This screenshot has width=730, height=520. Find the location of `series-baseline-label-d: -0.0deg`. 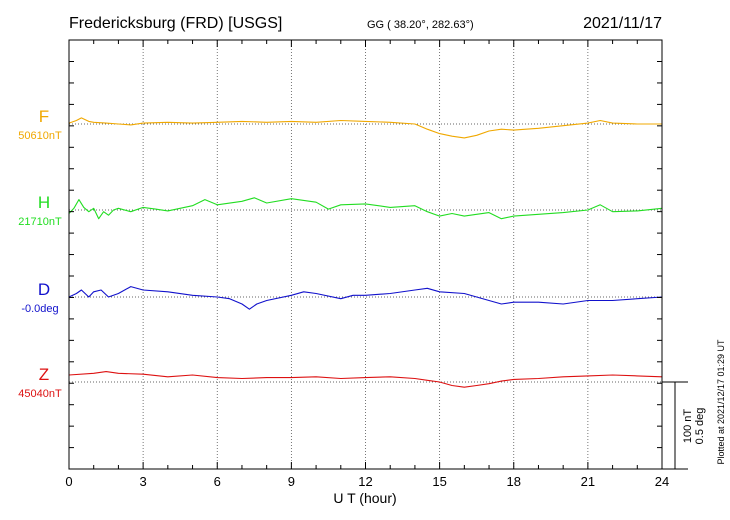

series-baseline-label-d: -0.0deg is located at coordinates (39, 309).